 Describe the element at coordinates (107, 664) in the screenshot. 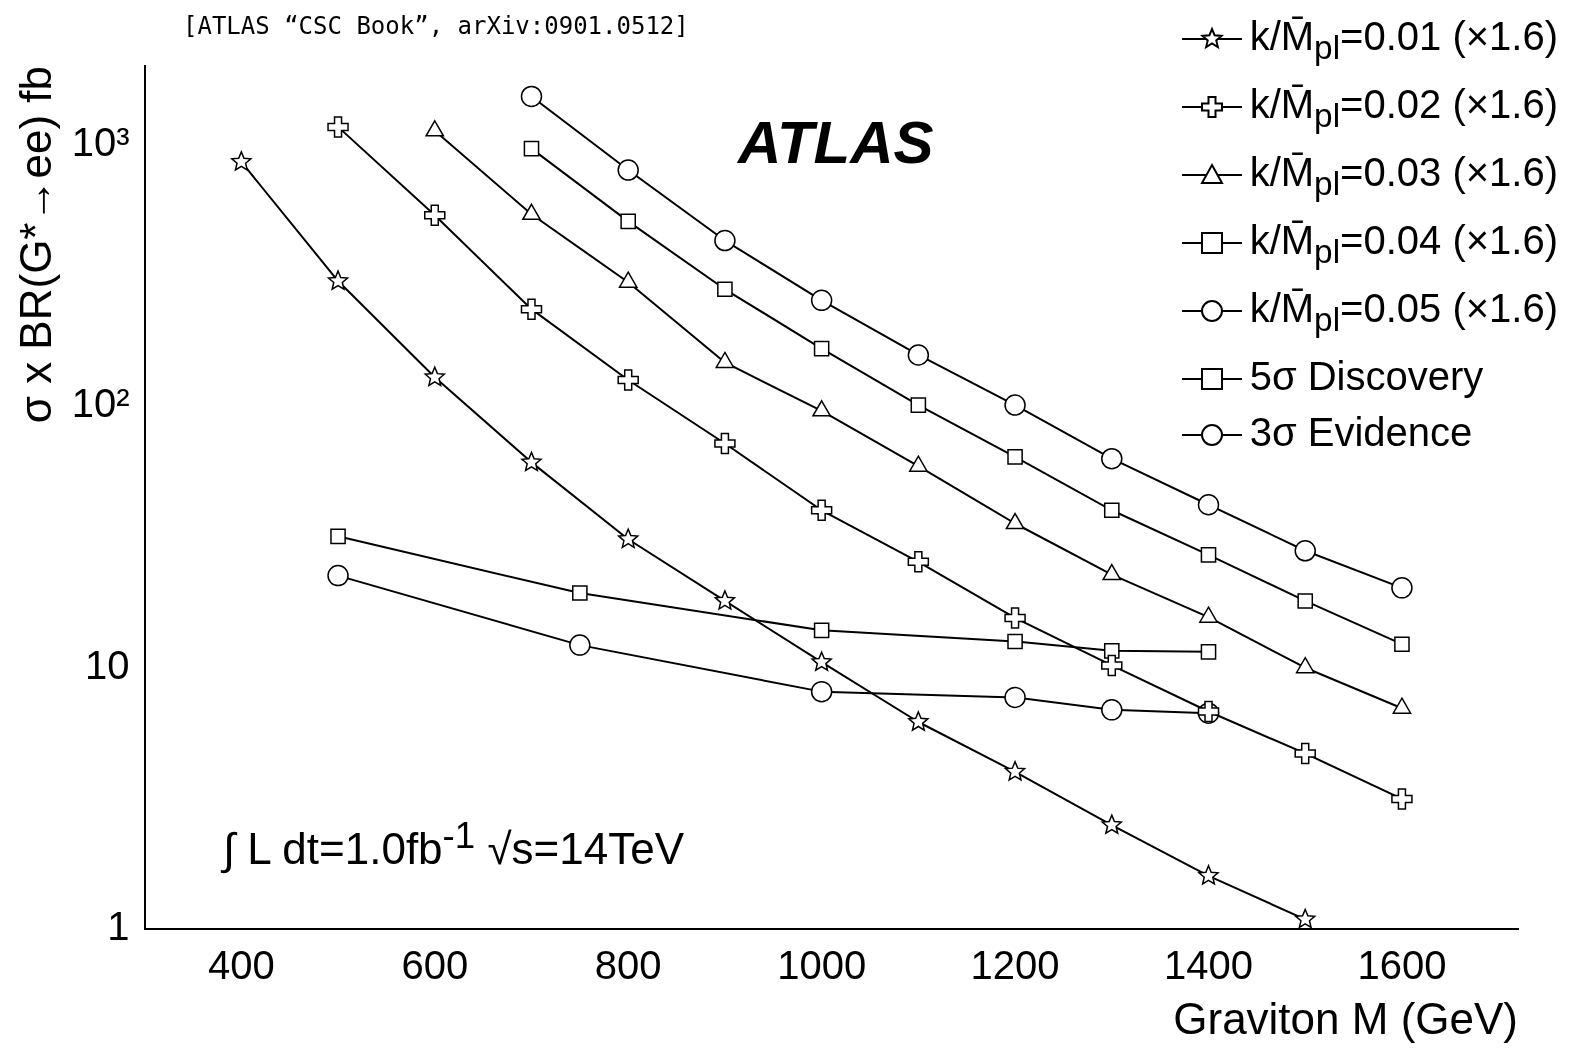

I see `y-tick-label: 10` at that location.